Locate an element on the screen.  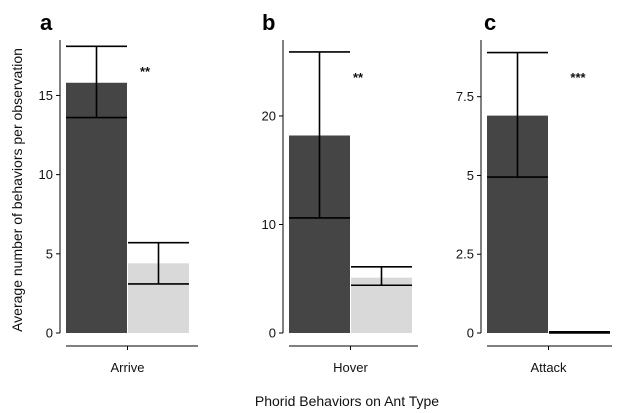
x-tick-label-hover: Hover is located at coordinates (350, 367).